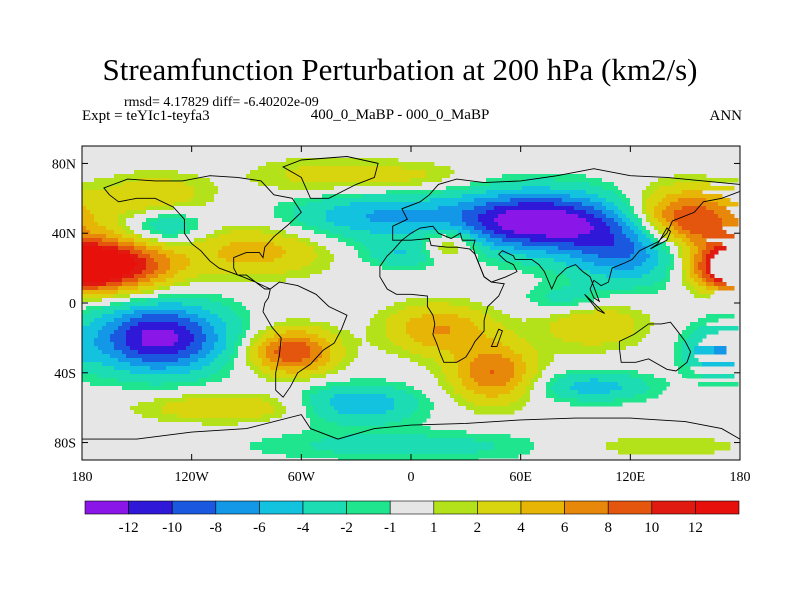  What do you see at coordinates (65, 444) in the screenshot?
I see `y-tick-label: 80S` at bounding box center [65, 444].